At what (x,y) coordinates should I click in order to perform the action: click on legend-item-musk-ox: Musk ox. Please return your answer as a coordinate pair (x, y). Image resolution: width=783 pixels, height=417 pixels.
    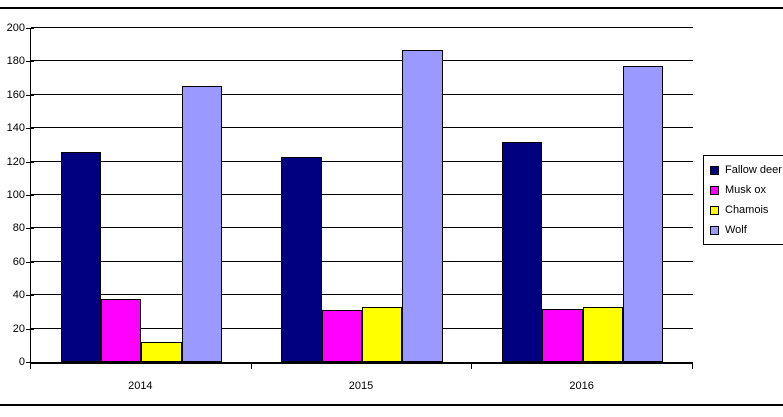
    Looking at the image, I should click on (746, 190).